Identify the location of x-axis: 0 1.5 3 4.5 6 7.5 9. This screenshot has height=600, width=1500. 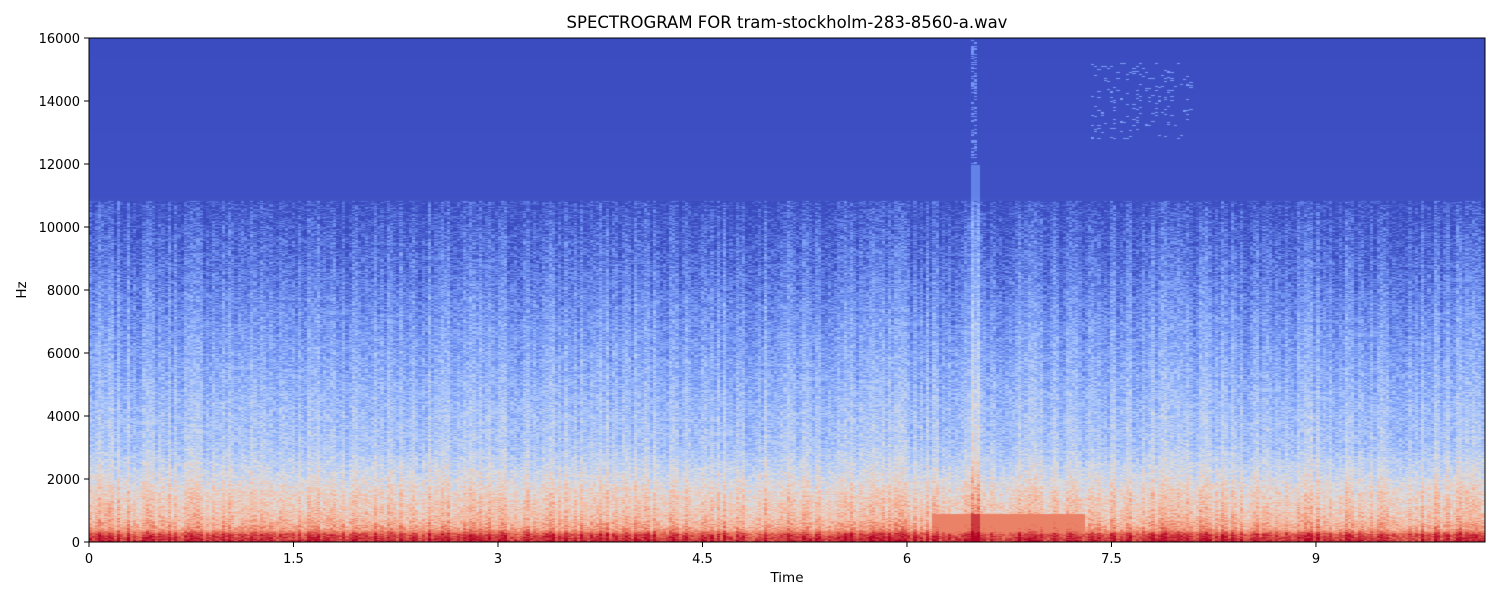
(702, 554).